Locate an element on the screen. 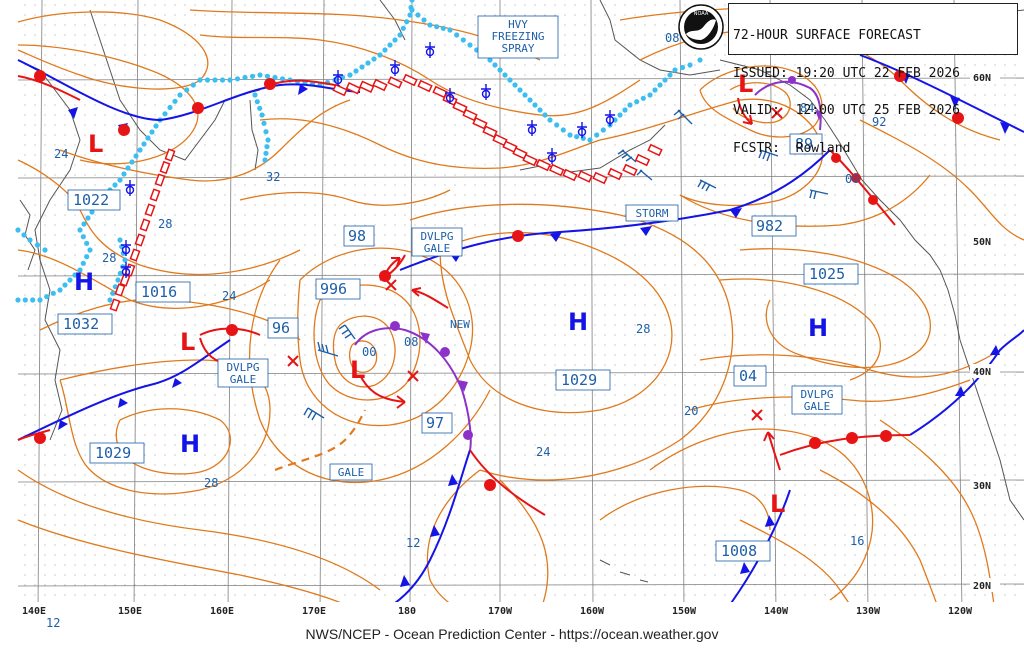 This screenshot has height=652, width=1024. svg-text: 20N is located at coordinates (982, 586).